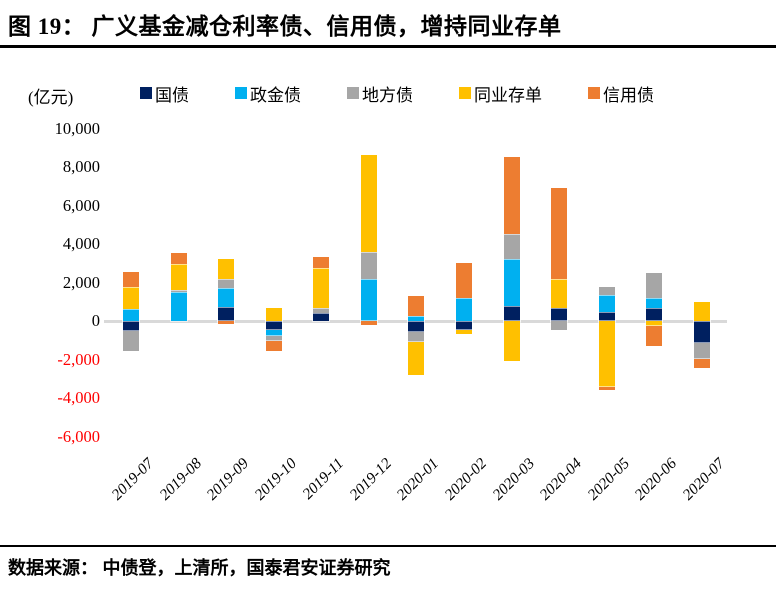 This screenshot has width=776, height=595. I want to click on data-source-note: 数据来源： 中债登，上清所，国泰君安证券研究, so click(199, 568).